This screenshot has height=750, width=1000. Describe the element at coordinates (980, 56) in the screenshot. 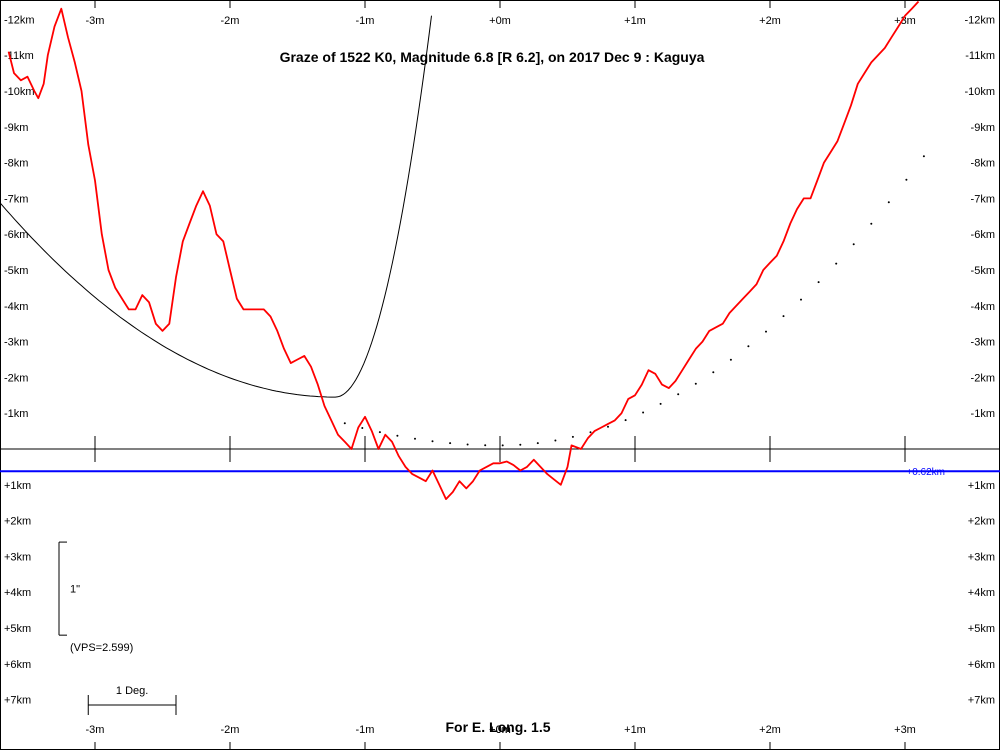

I see `y-tick-label-right: -11km` at that location.